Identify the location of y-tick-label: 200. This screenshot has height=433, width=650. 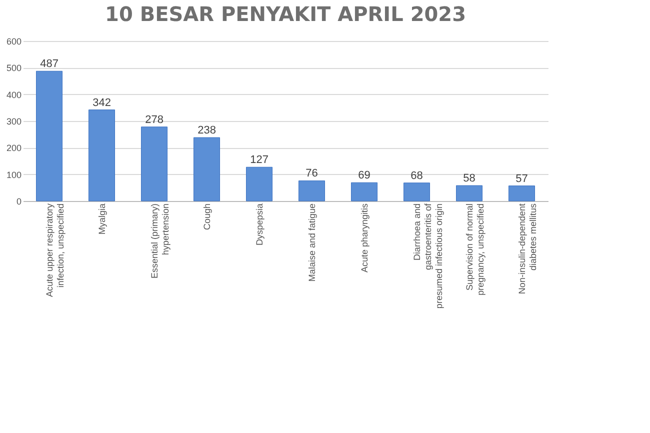
(14, 148).